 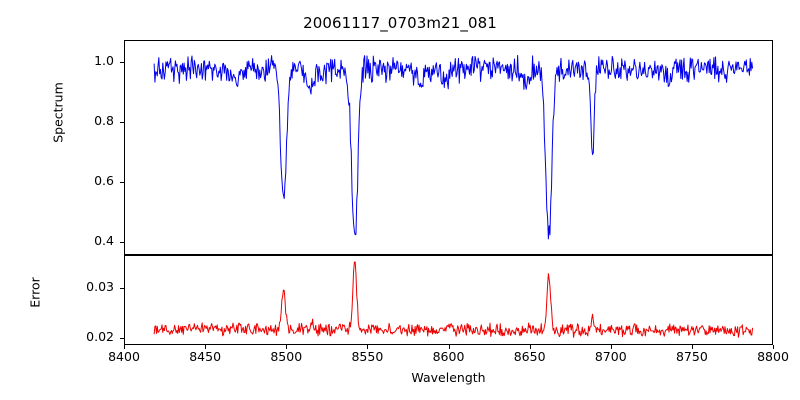 I want to click on error-plot-area, so click(x=453, y=299).